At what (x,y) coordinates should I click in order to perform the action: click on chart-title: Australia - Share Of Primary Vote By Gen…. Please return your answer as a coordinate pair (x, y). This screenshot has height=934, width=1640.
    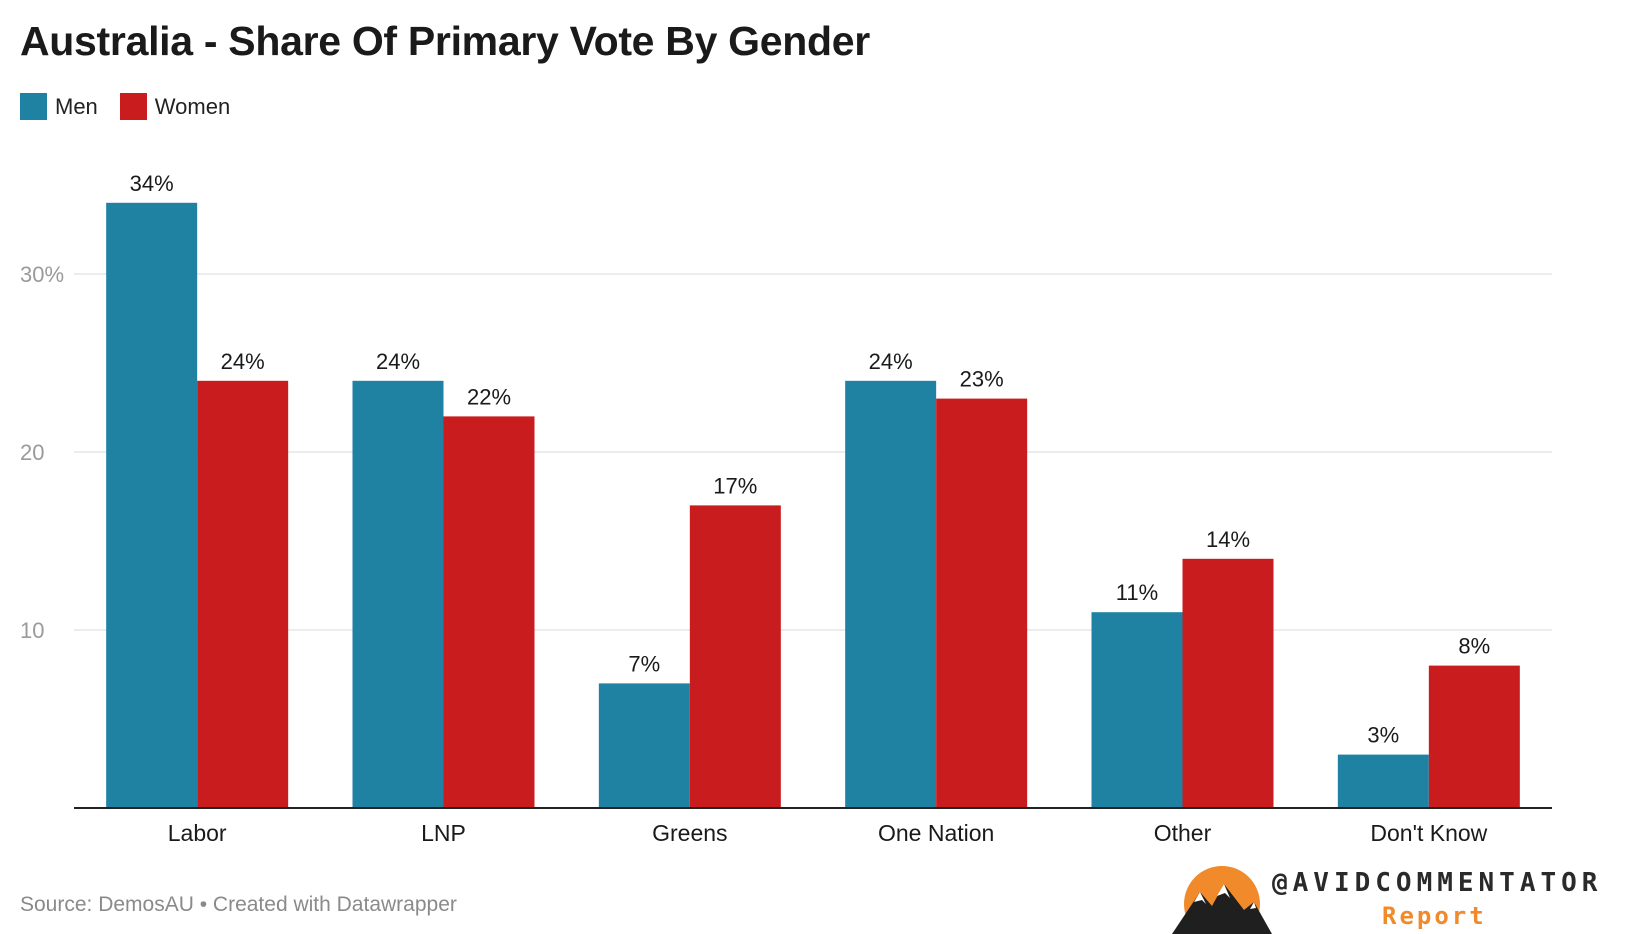
    Looking at the image, I should click on (445, 41).